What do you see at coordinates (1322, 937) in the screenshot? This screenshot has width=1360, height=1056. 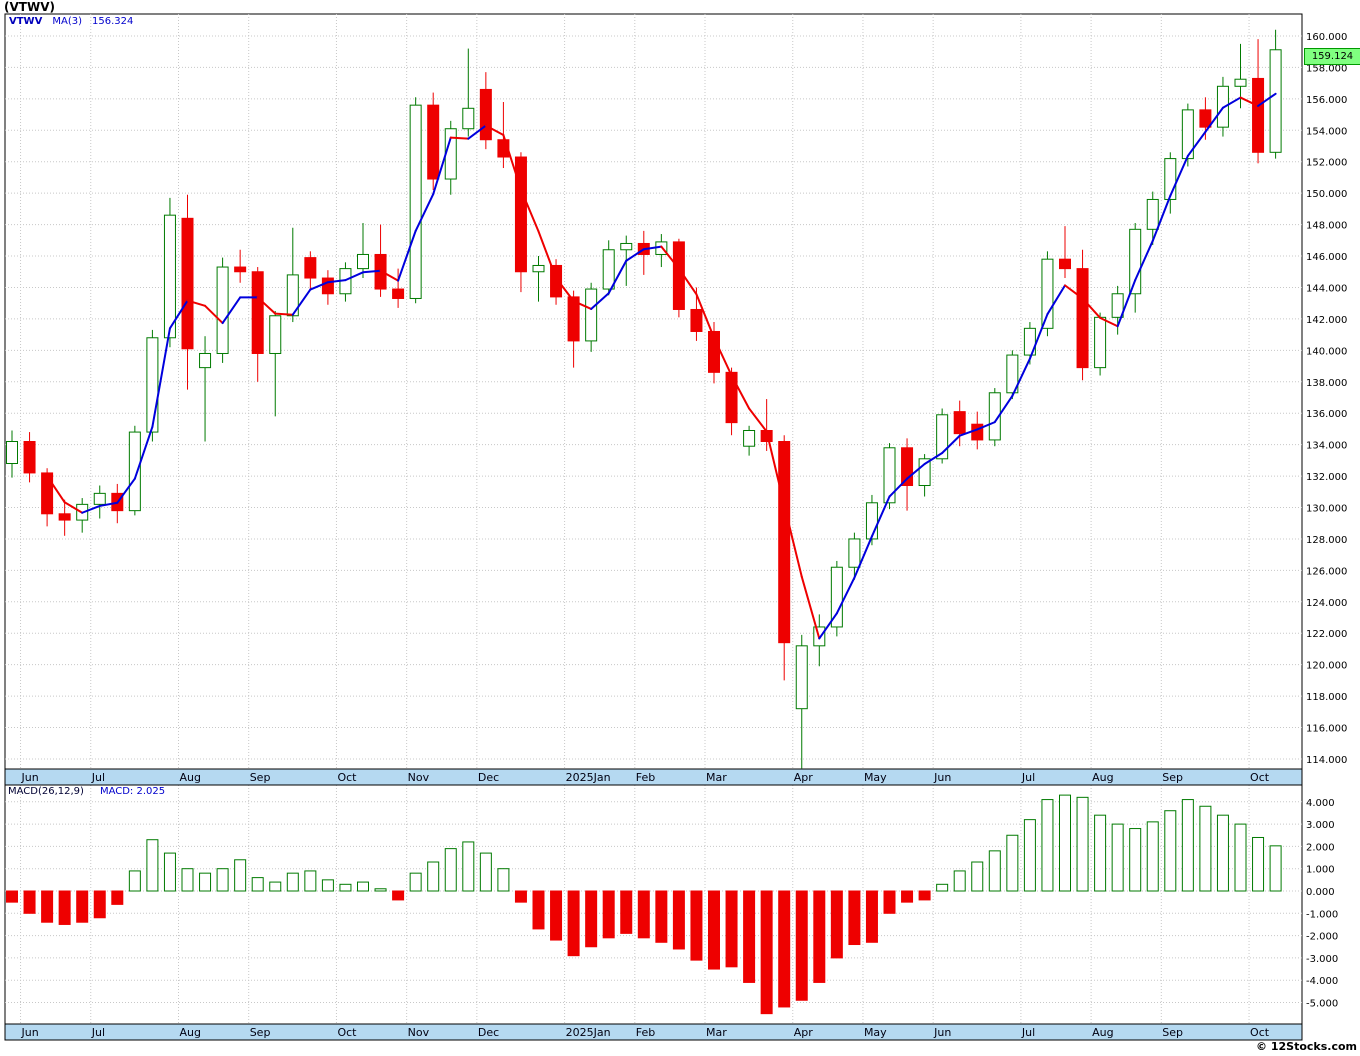 I see `svg-text: -2.000` at bounding box center [1322, 937].